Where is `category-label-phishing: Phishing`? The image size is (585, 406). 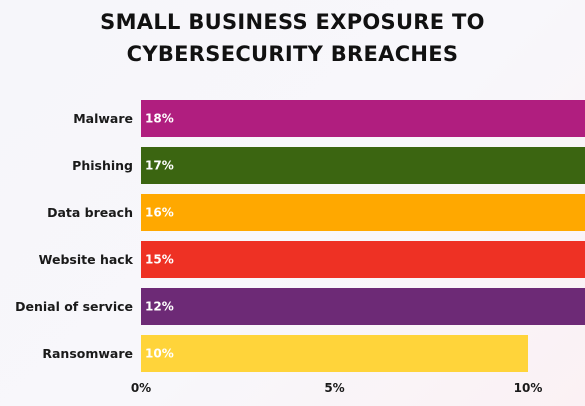 category-label-phishing: Phishing is located at coordinates (102, 165).